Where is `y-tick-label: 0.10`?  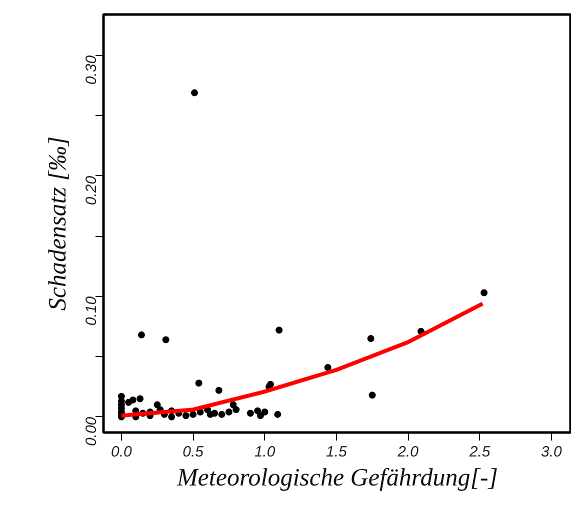 y-tick-label: 0.10 is located at coordinates (91, 311).